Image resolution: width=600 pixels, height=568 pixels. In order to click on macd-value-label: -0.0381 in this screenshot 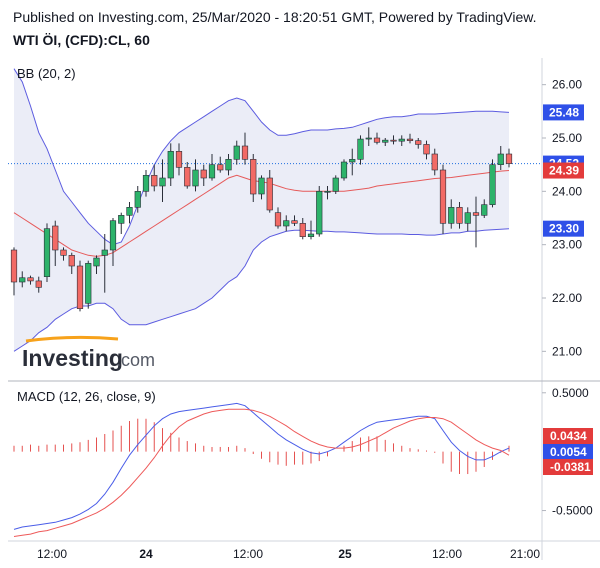, I will do `click(568, 467)`.